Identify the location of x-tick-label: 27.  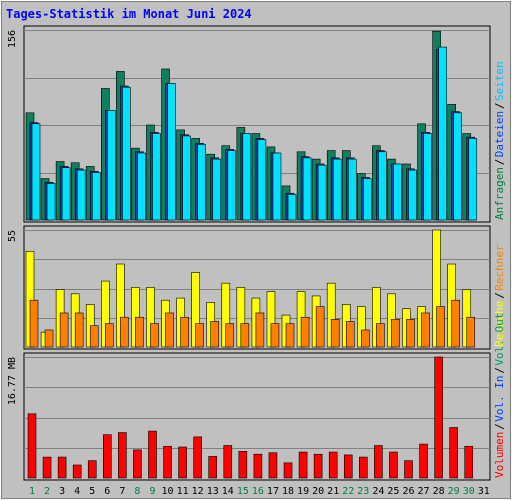
(424, 491).